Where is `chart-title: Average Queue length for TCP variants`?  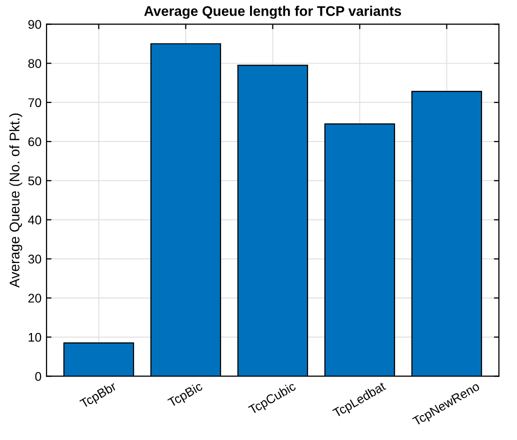 chart-title: Average Queue length for TCP variants is located at coordinates (273, 12).